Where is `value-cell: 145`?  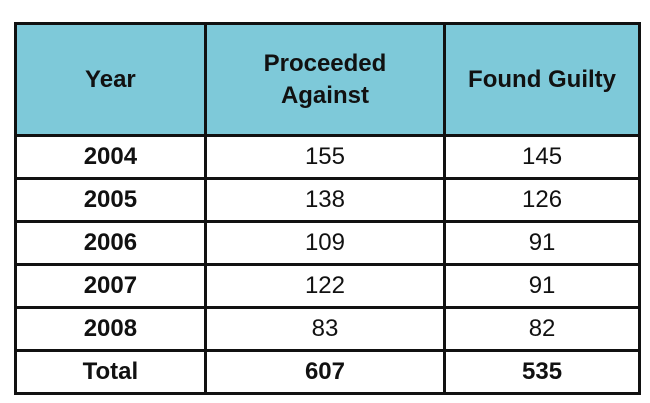 value-cell: 145 is located at coordinates (542, 157).